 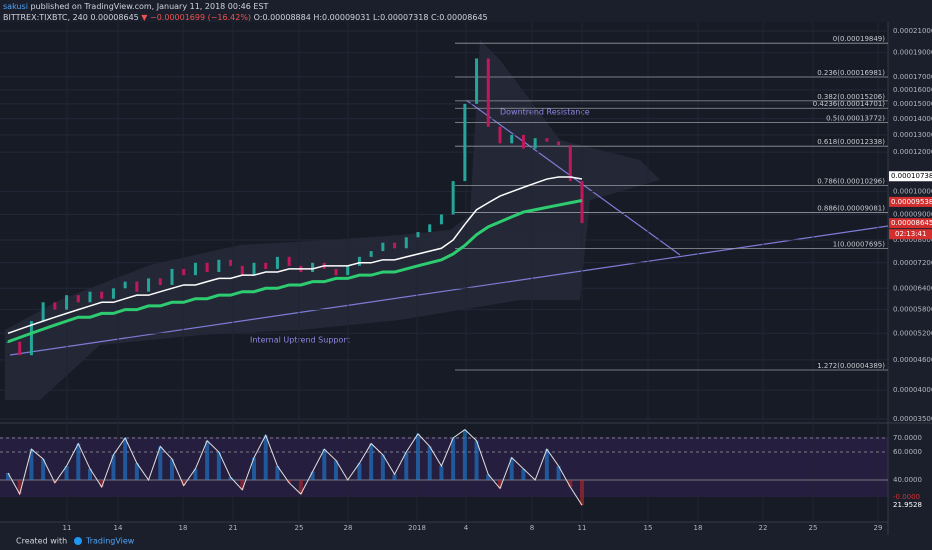 What do you see at coordinates (300, 340) in the screenshot?
I see `annotation: Internal Uptrend Support` at bounding box center [300, 340].